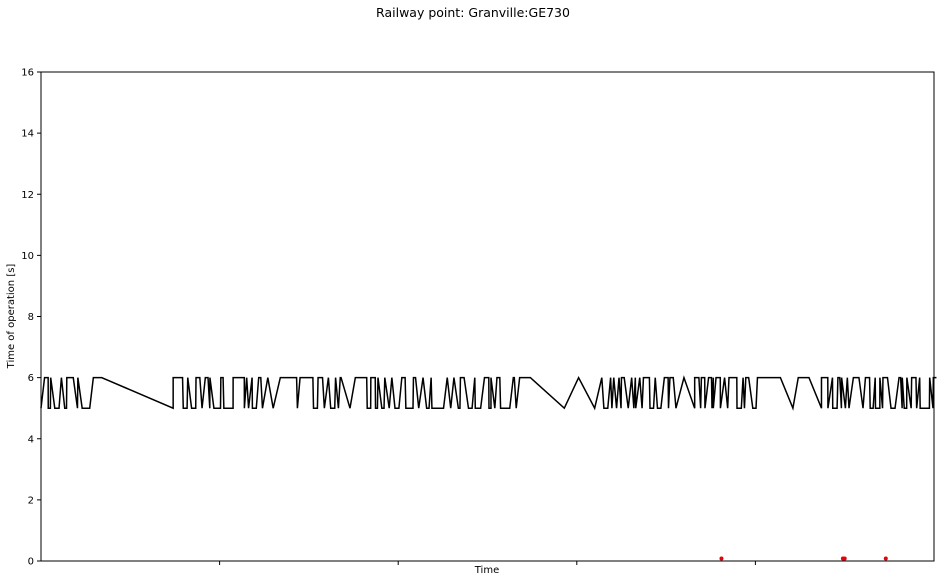 The height and width of the screenshot is (582, 944). What do you see at coordinates (31, 562) in the screenshot?
I see `y-tick-label: 0` at bounding box center [31, 562].